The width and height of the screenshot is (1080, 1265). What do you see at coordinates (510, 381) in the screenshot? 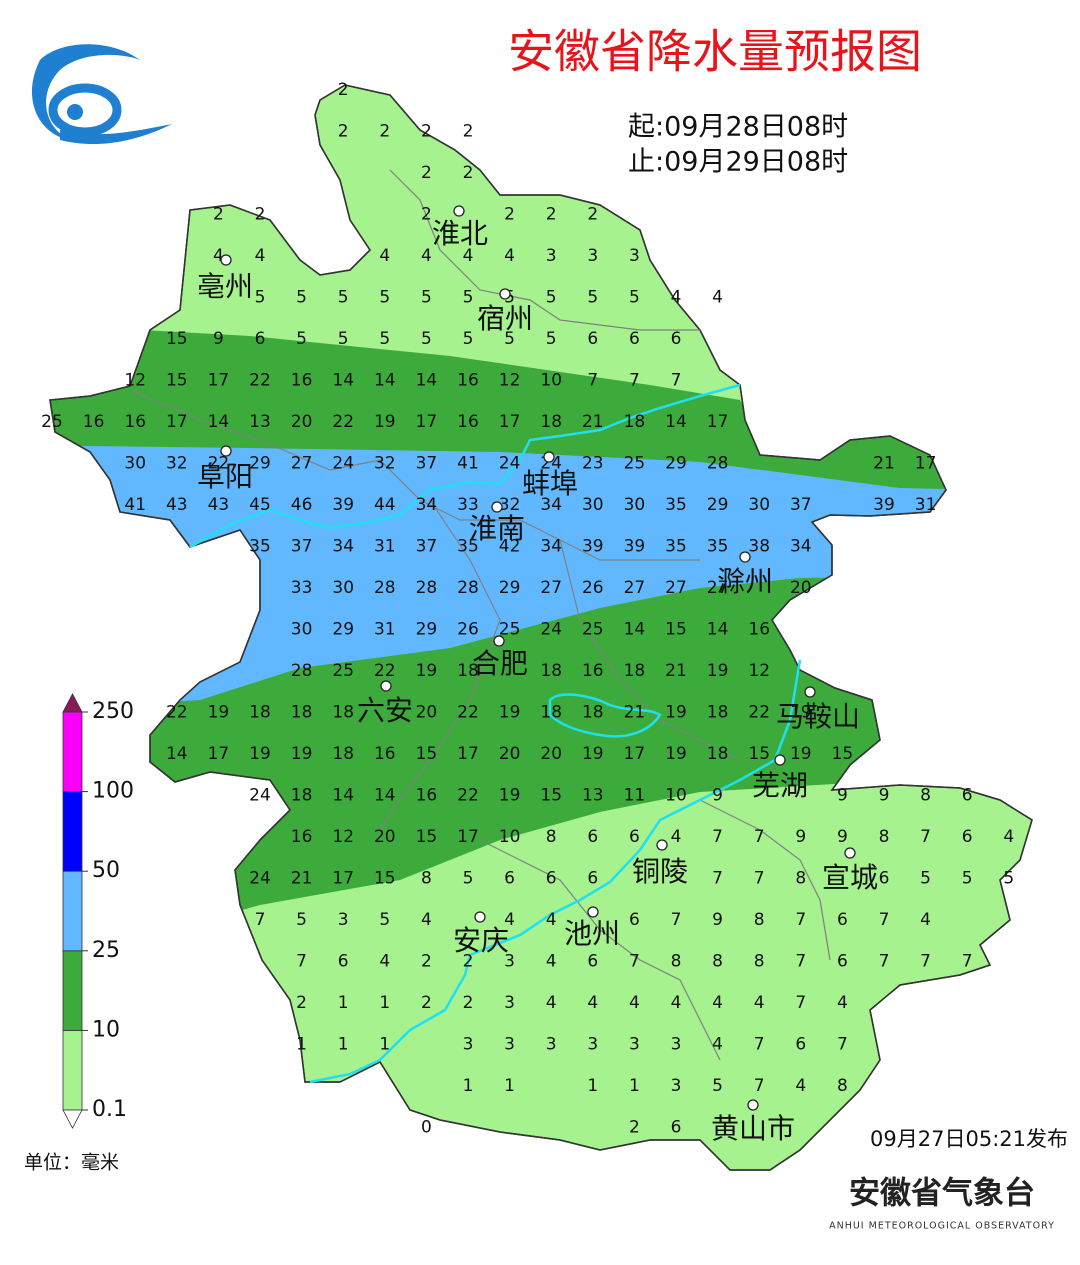
I see `grid-value: 12` at bounding box center [510, 381].